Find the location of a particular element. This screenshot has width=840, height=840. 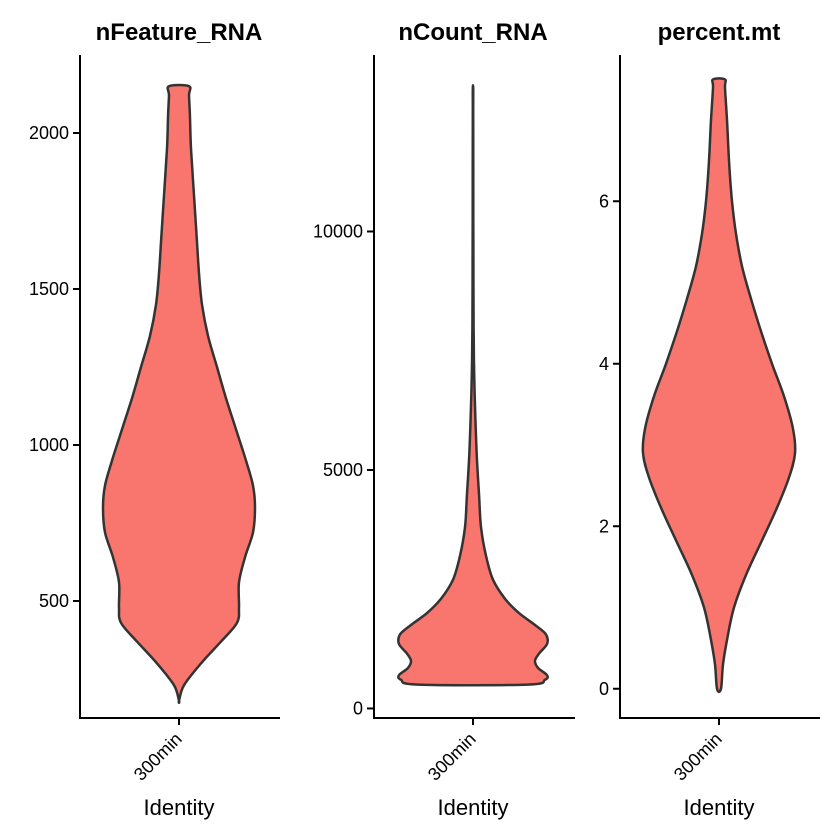

y-tick-label: 5000 is located at coordinates (343, 470).